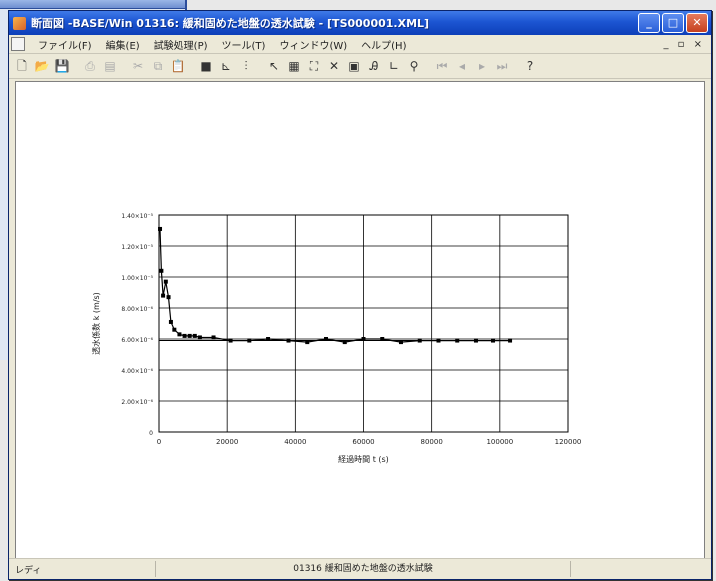  What do you see at coordinates (314, 66) in the screenshot?
I see `fit-icon: ⛶` at bounding box center [314, 66].